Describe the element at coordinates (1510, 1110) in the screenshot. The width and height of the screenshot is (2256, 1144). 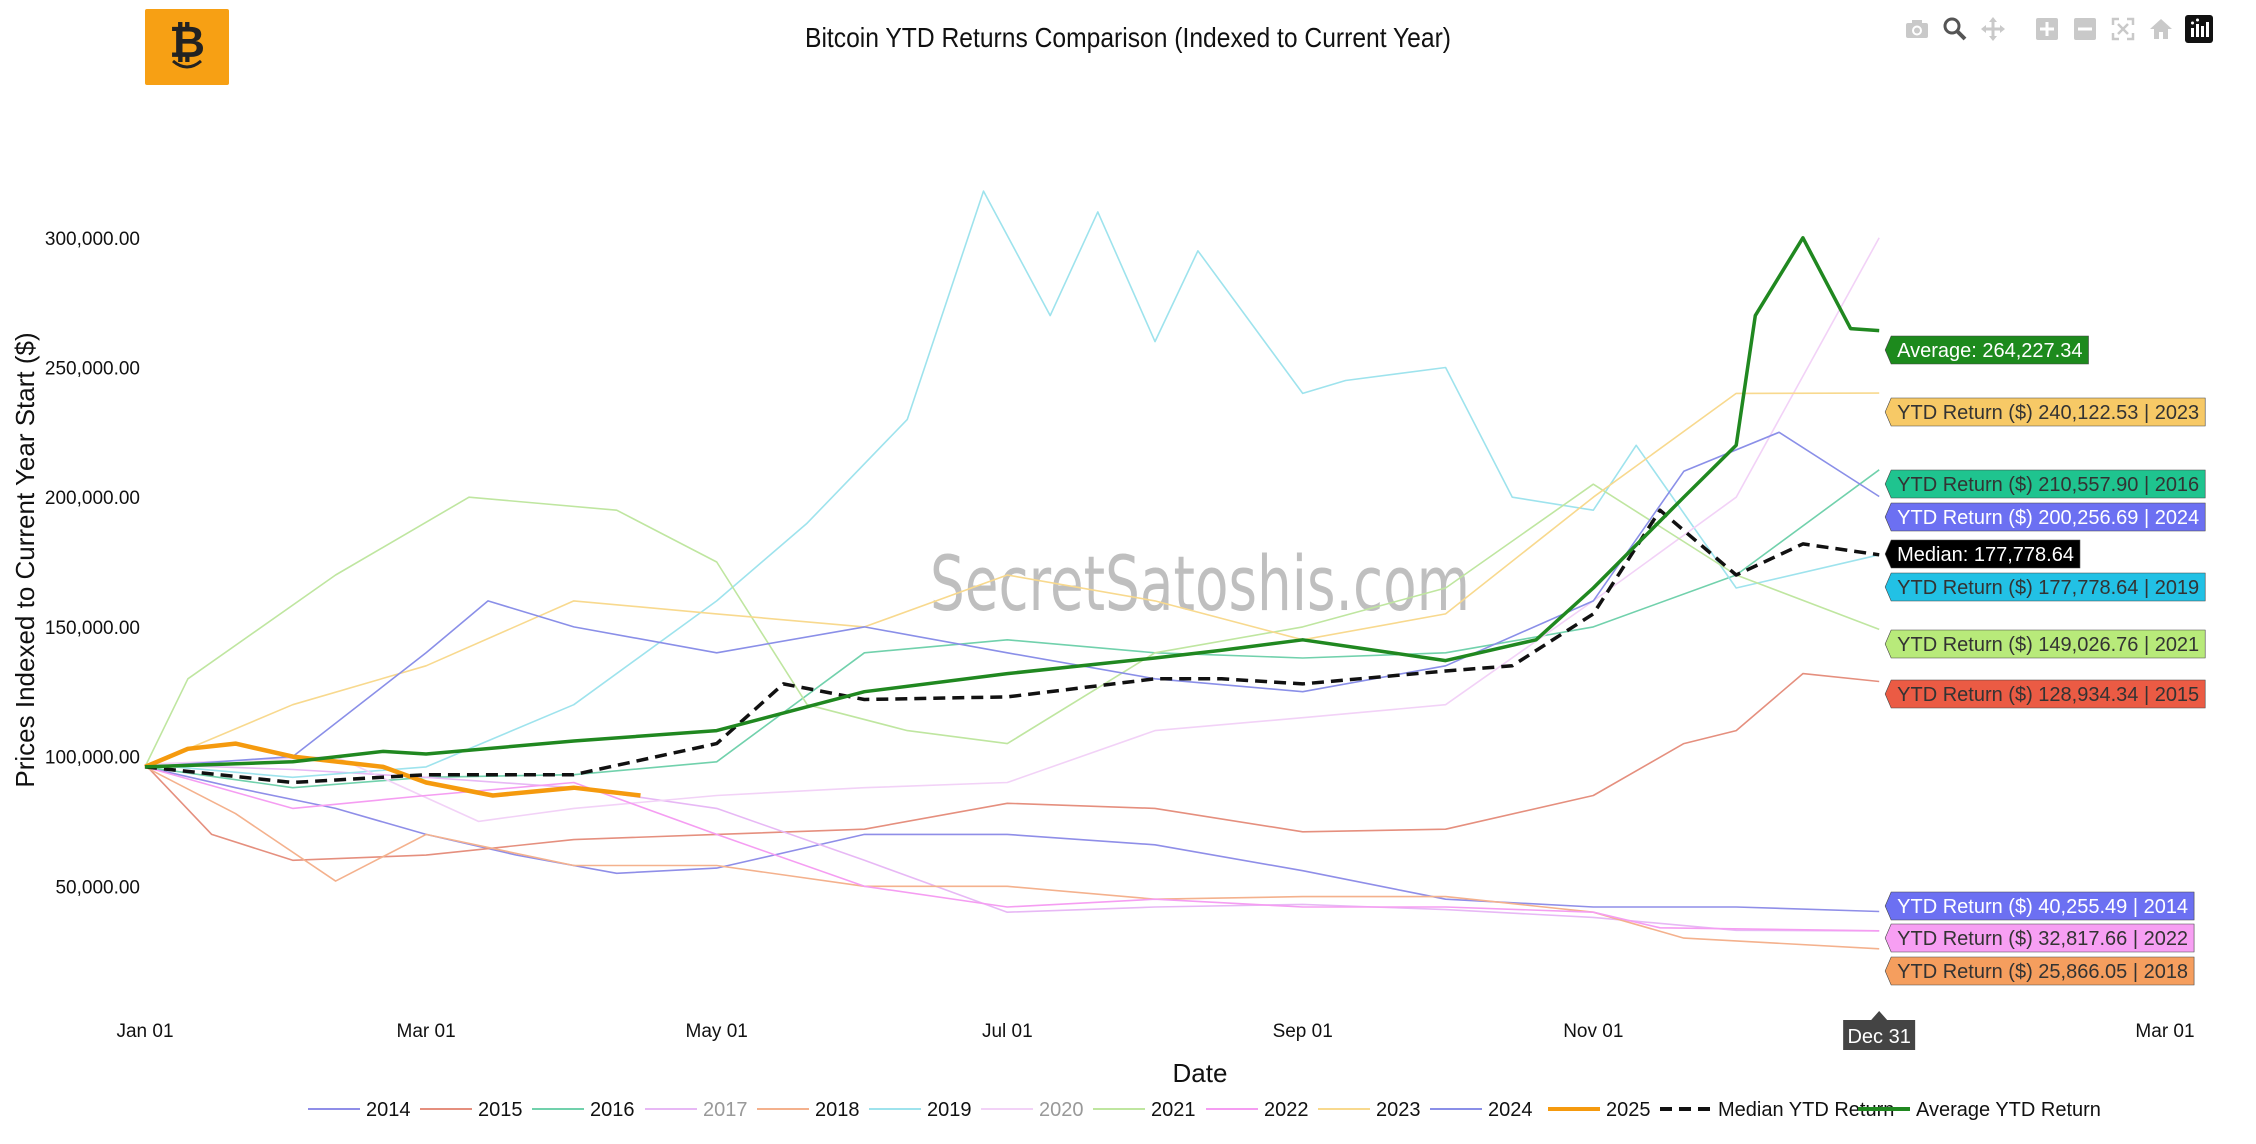
I see `legend-item: 2024` at that location.